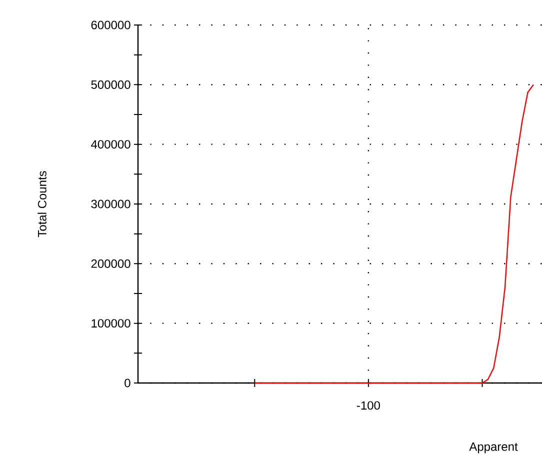 The height and width of the screenshot is (476, 542). What do you see at coordinates (42, 204) in the screenshot?
I see `y-axis-title: Total Counts` at bounding box center [42, 204].